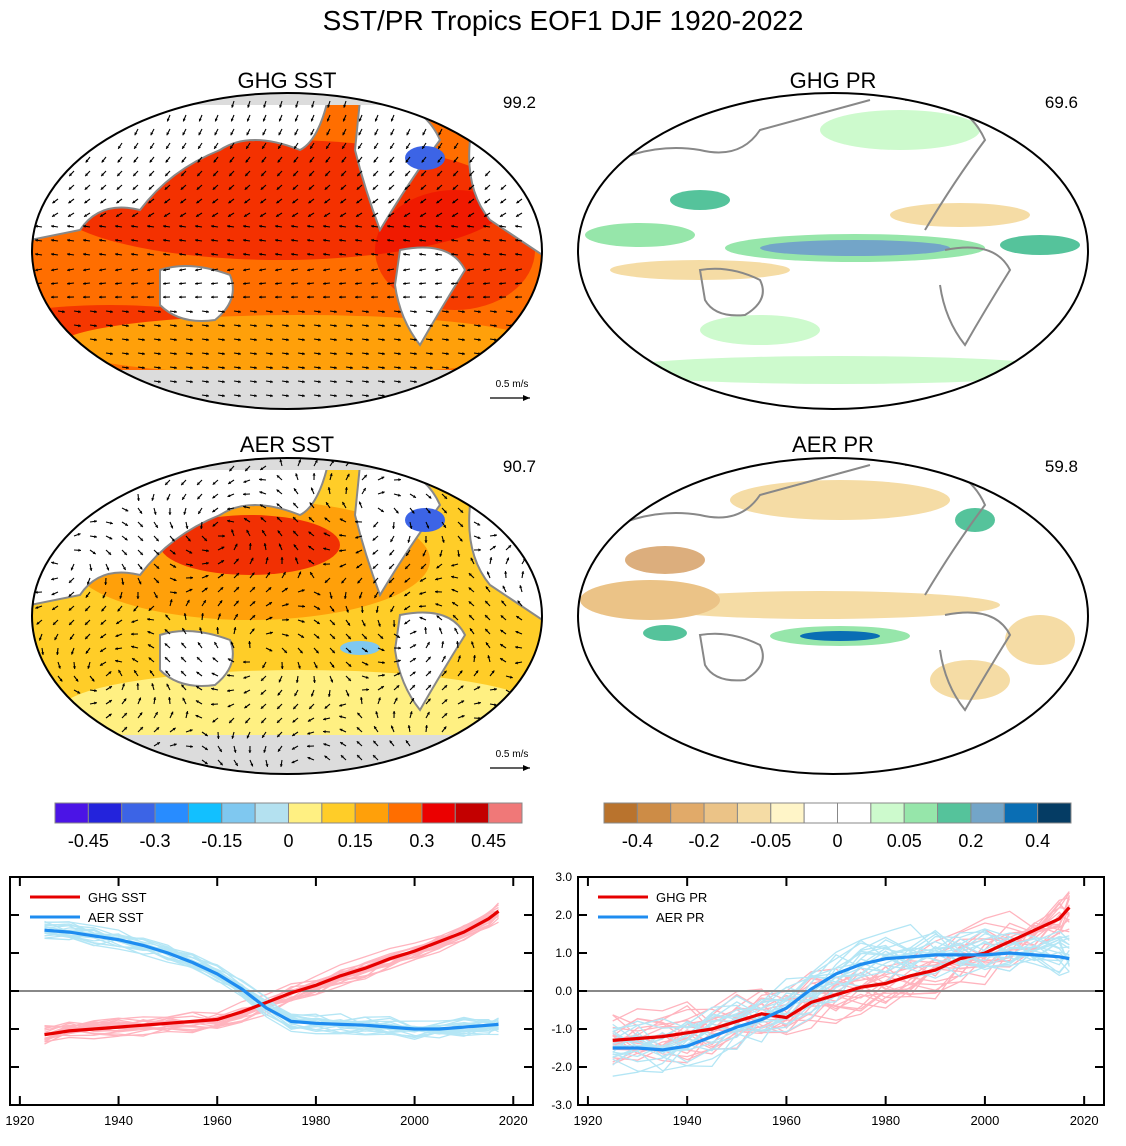 The width and height of the screenshot is (1126, 1146). What do you see at coordinates (519, 466) in the screenshot?
I see `map-pct-aer-sst: 90.7` at bounding box center [519, 466].